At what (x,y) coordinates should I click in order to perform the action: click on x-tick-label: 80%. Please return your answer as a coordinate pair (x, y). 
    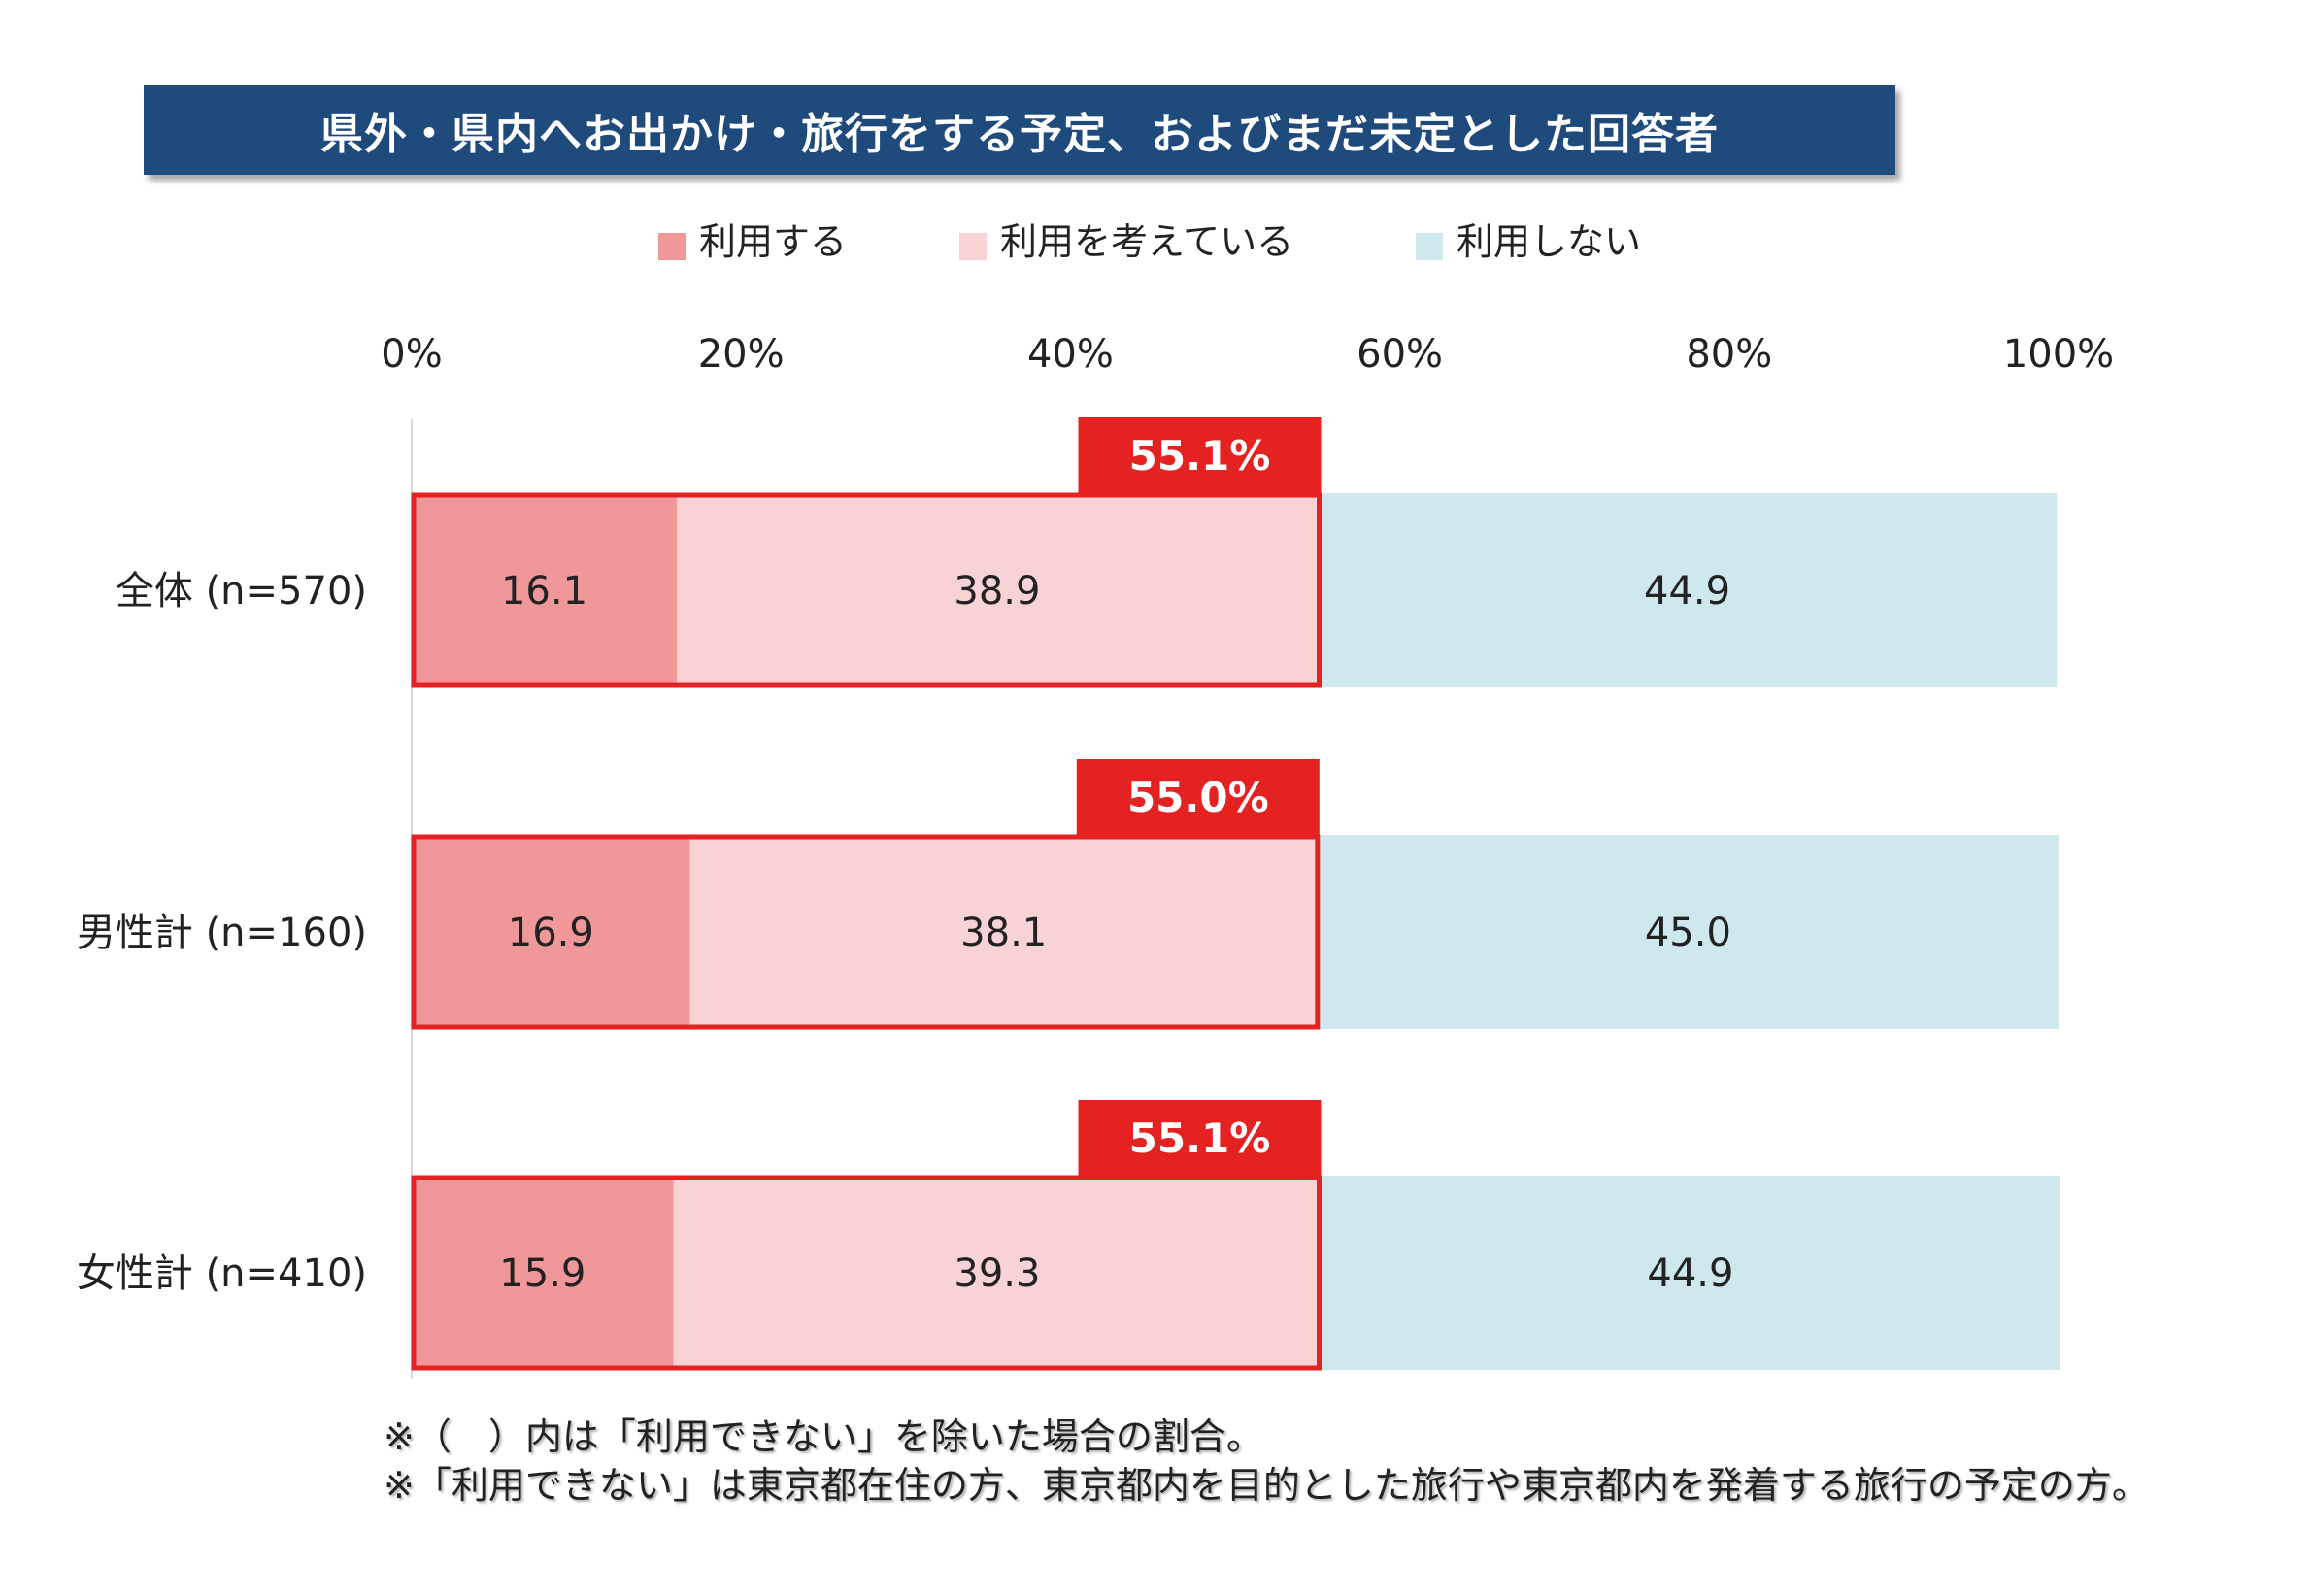
    Looking at the image, I should click on (1729, 354).